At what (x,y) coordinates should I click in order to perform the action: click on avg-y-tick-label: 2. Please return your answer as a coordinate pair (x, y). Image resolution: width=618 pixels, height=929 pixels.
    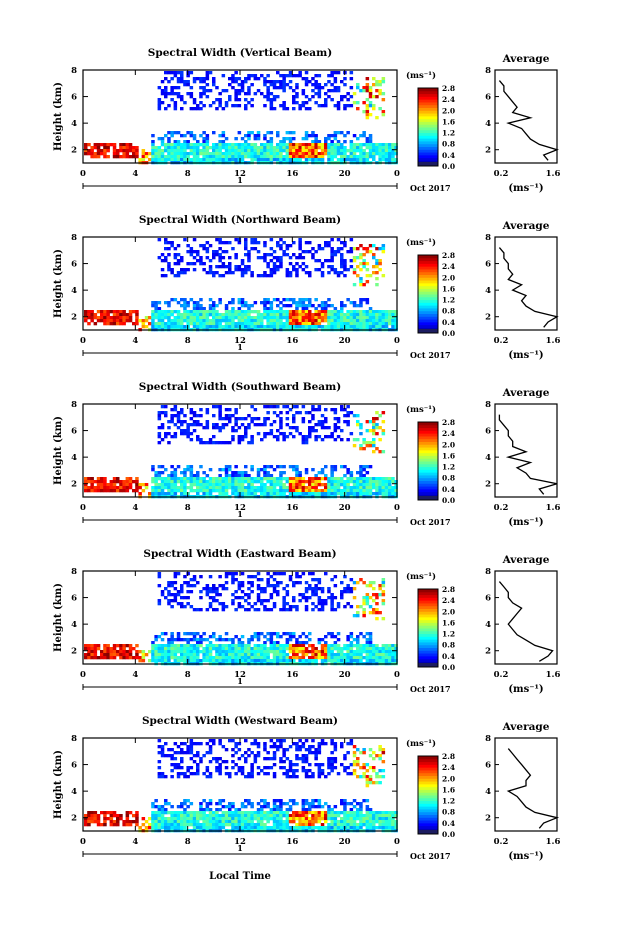
    Looking at the image, I should click on (488, 652).